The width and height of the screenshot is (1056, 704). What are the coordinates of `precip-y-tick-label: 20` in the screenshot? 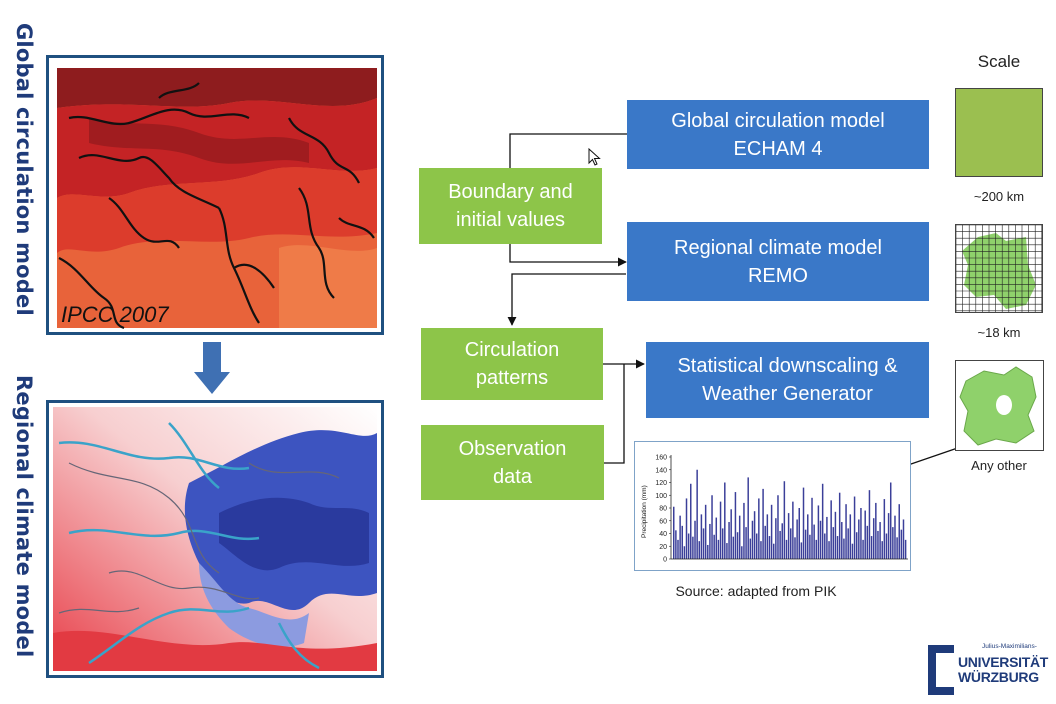 It's located at (663, 547).